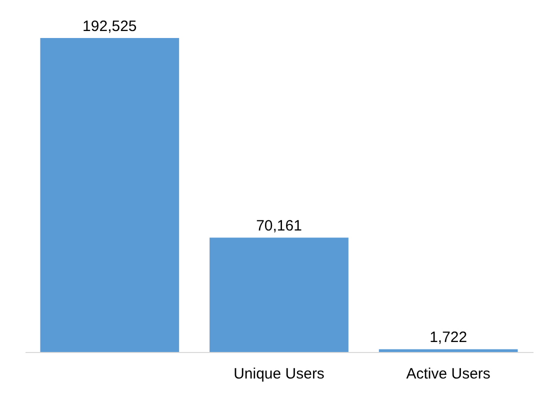 The width and height of the screenshot is (560, 402). I want to click on x-tick-label: Unique Users, so click(279, 374).